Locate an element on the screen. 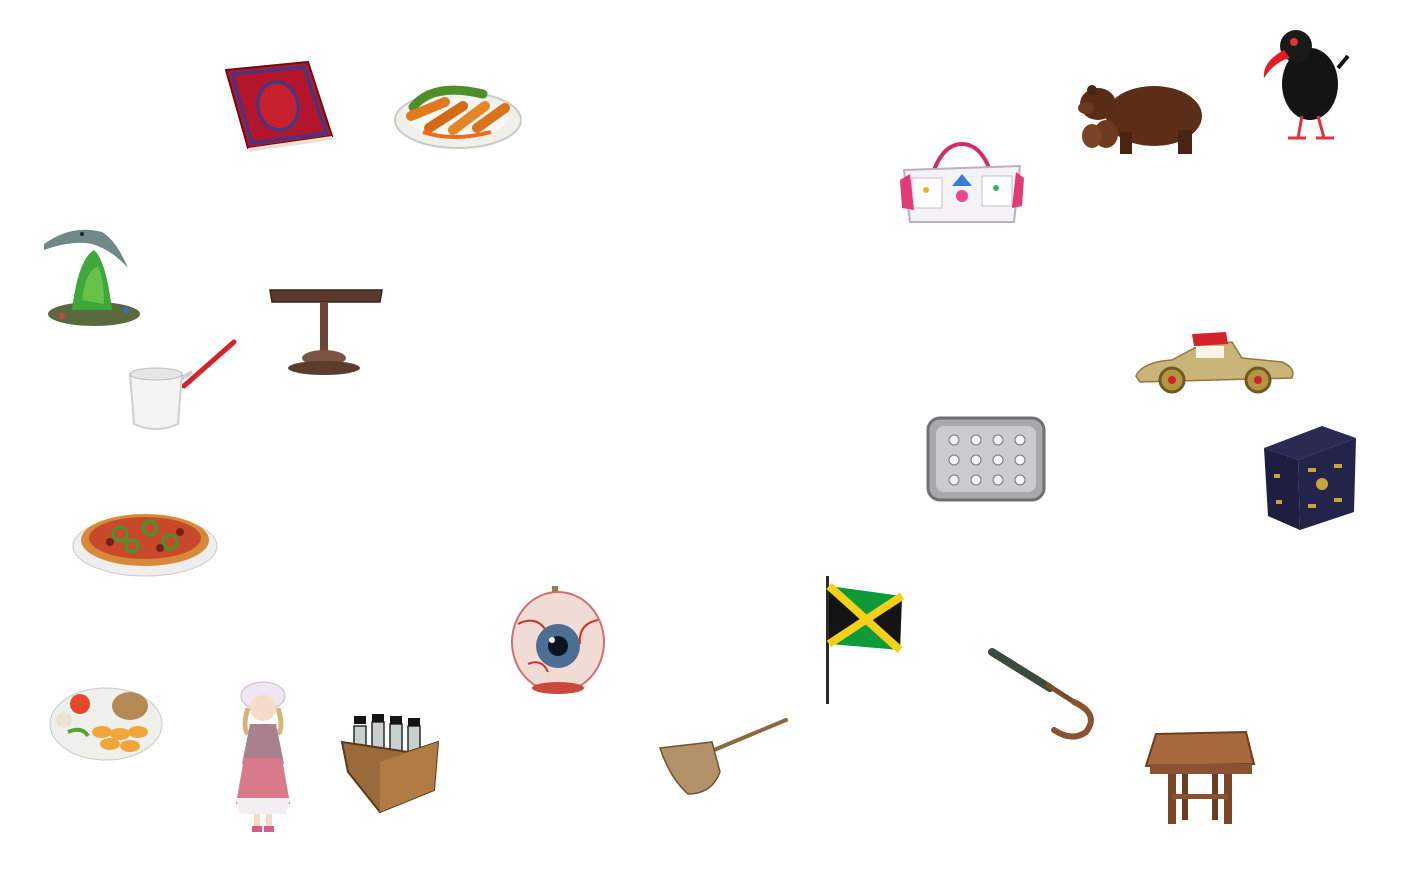 This screenshot has width=1428, height=893. jamaica-flag-icon is located at coordinates (863, 640).